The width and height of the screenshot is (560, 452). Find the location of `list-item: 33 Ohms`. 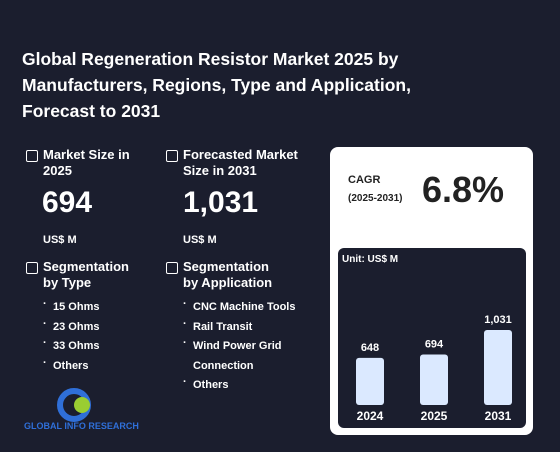

list-item: 33 Ohms is located at coordinates (71, 345).